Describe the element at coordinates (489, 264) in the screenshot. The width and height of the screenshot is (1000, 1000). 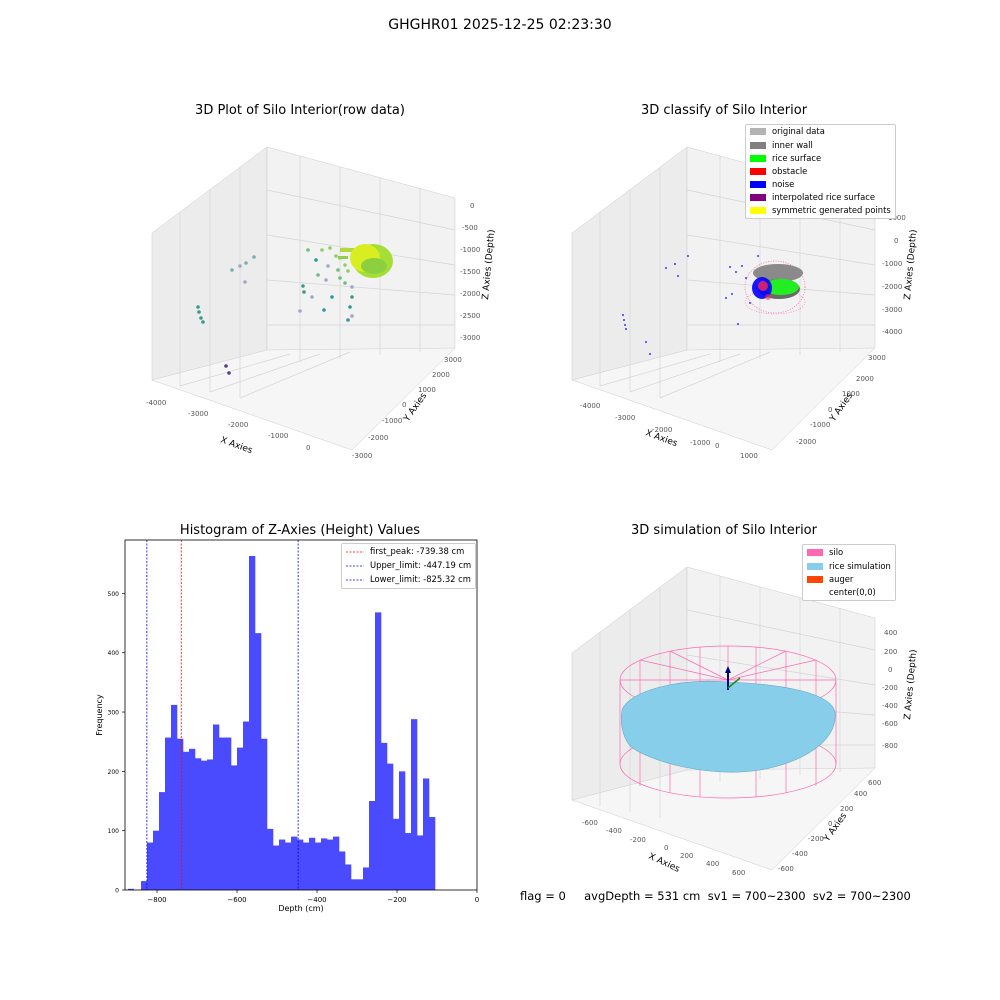
I see `raw-zlabel: Z Axies (Depth)` at that location.